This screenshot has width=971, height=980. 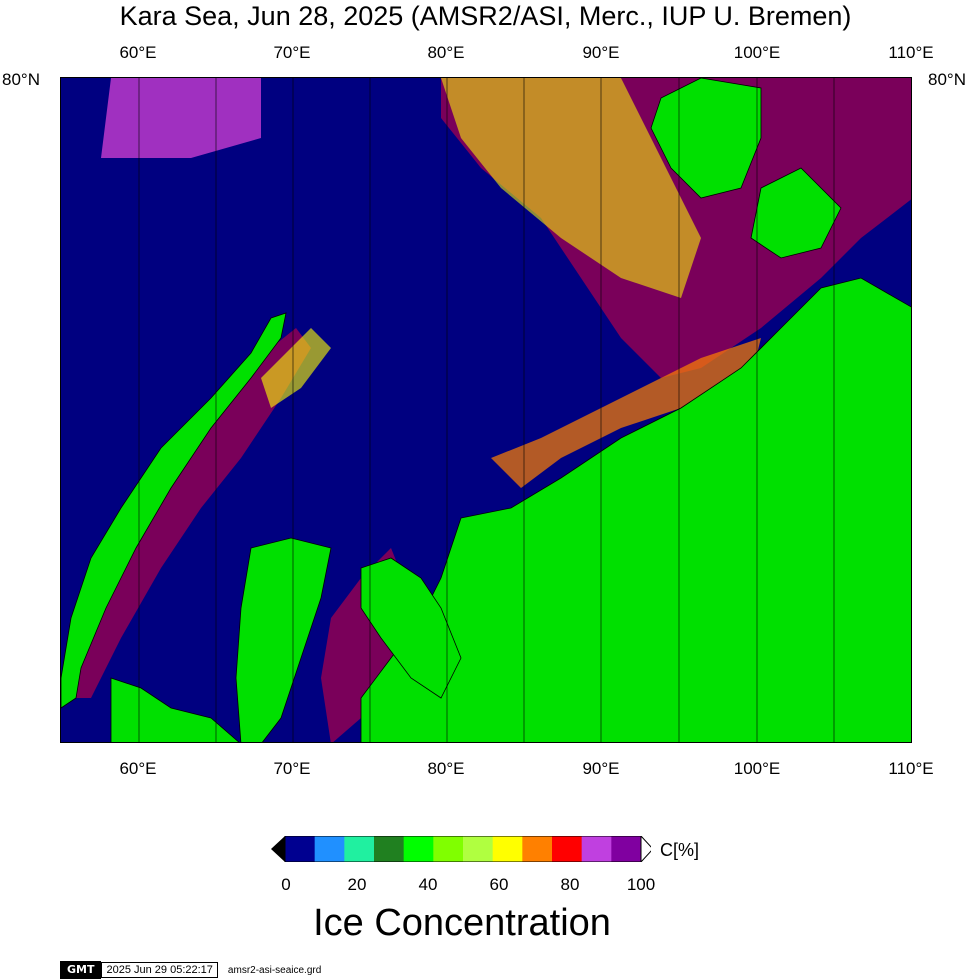 I want to click on lon-tick-top-60: 60°E, so click(x=138, y=52).